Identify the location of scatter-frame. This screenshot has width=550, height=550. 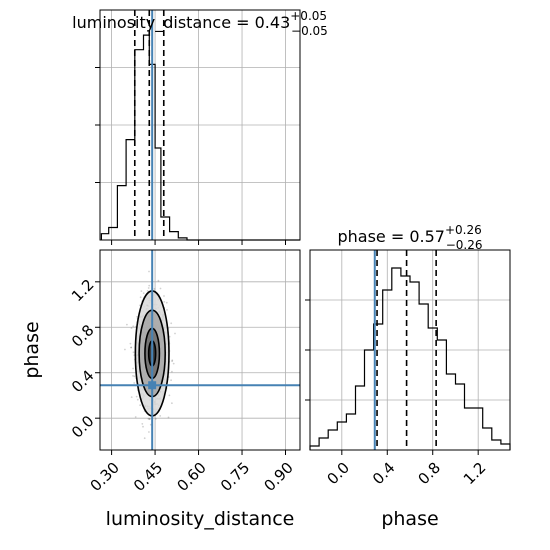
(200, 350).